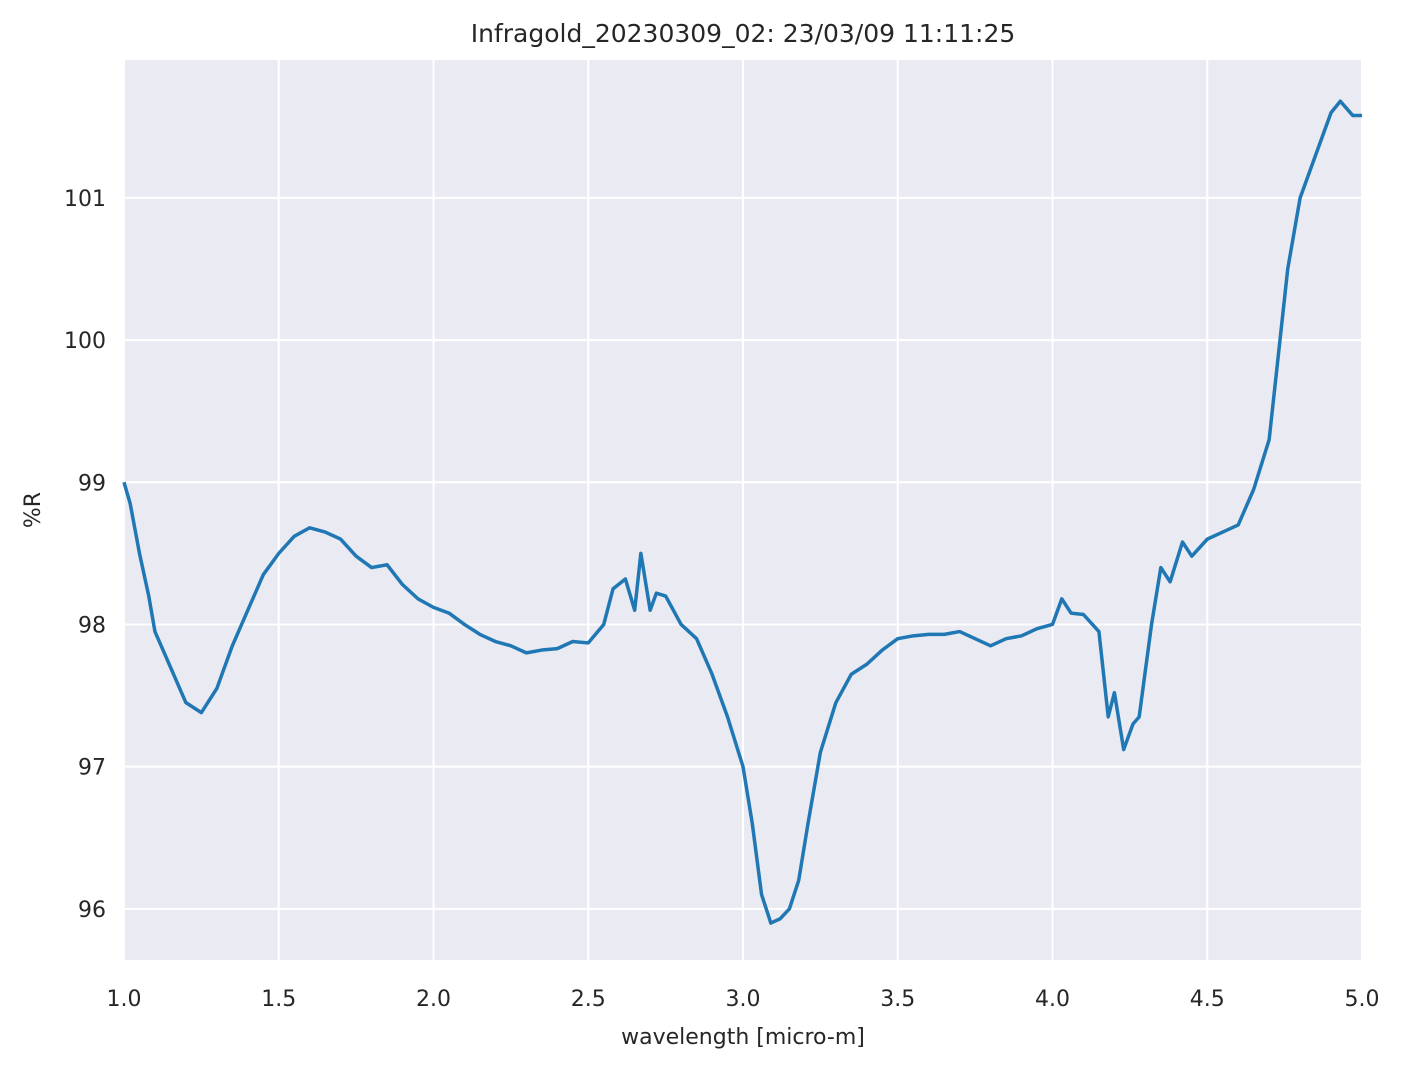 Image resolution: width=1402 pixels, height=1069 pixels. What do you see at coordinates (1362, 999) in the screenshot?
I see `x-tick-label: 5.0` at bounding box center [1362, 999].